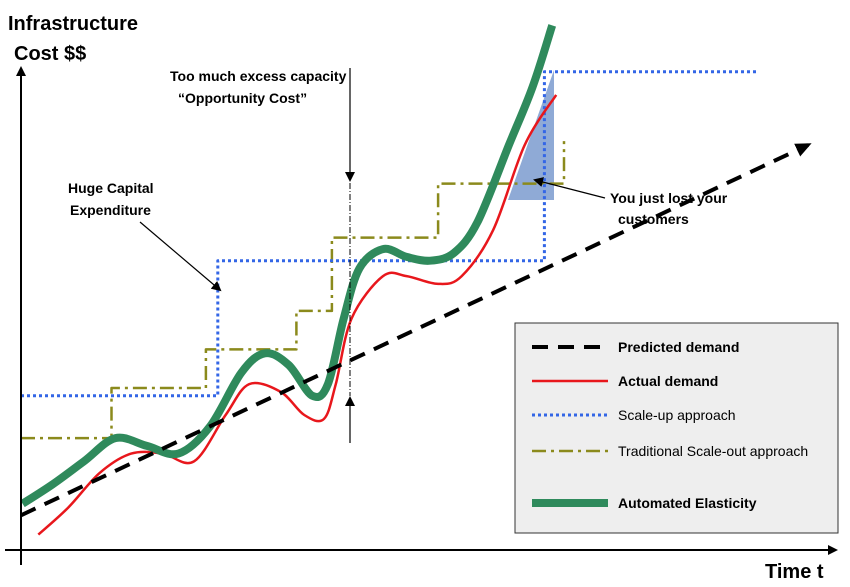  Describe the element at coordinates (713, 451) in the screenshot. I see `legend-label-scaleout: Traditional Scale-out approach` at that location.